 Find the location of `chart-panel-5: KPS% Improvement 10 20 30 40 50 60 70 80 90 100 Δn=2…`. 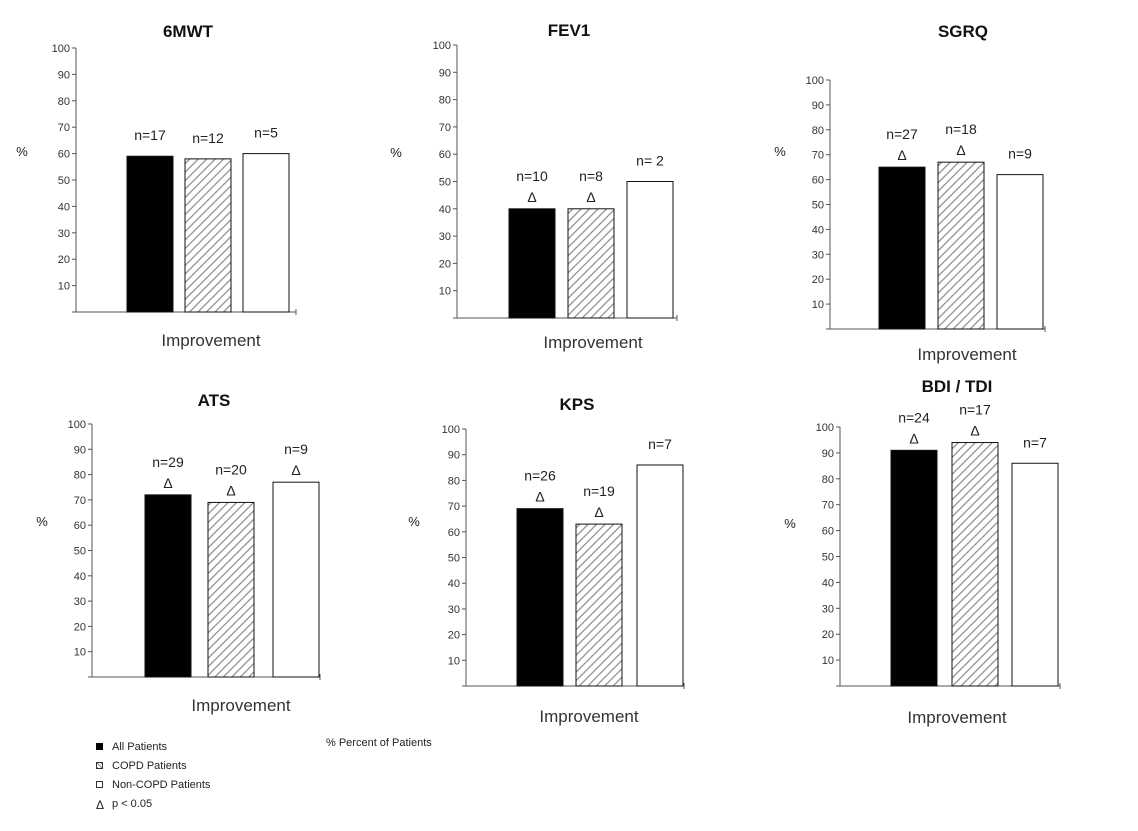

chart-panel-5: KPS% Improvement 10 20 30 40 50 60 70 80 90 100 Δn=2… is located at coordinates (546, 560).